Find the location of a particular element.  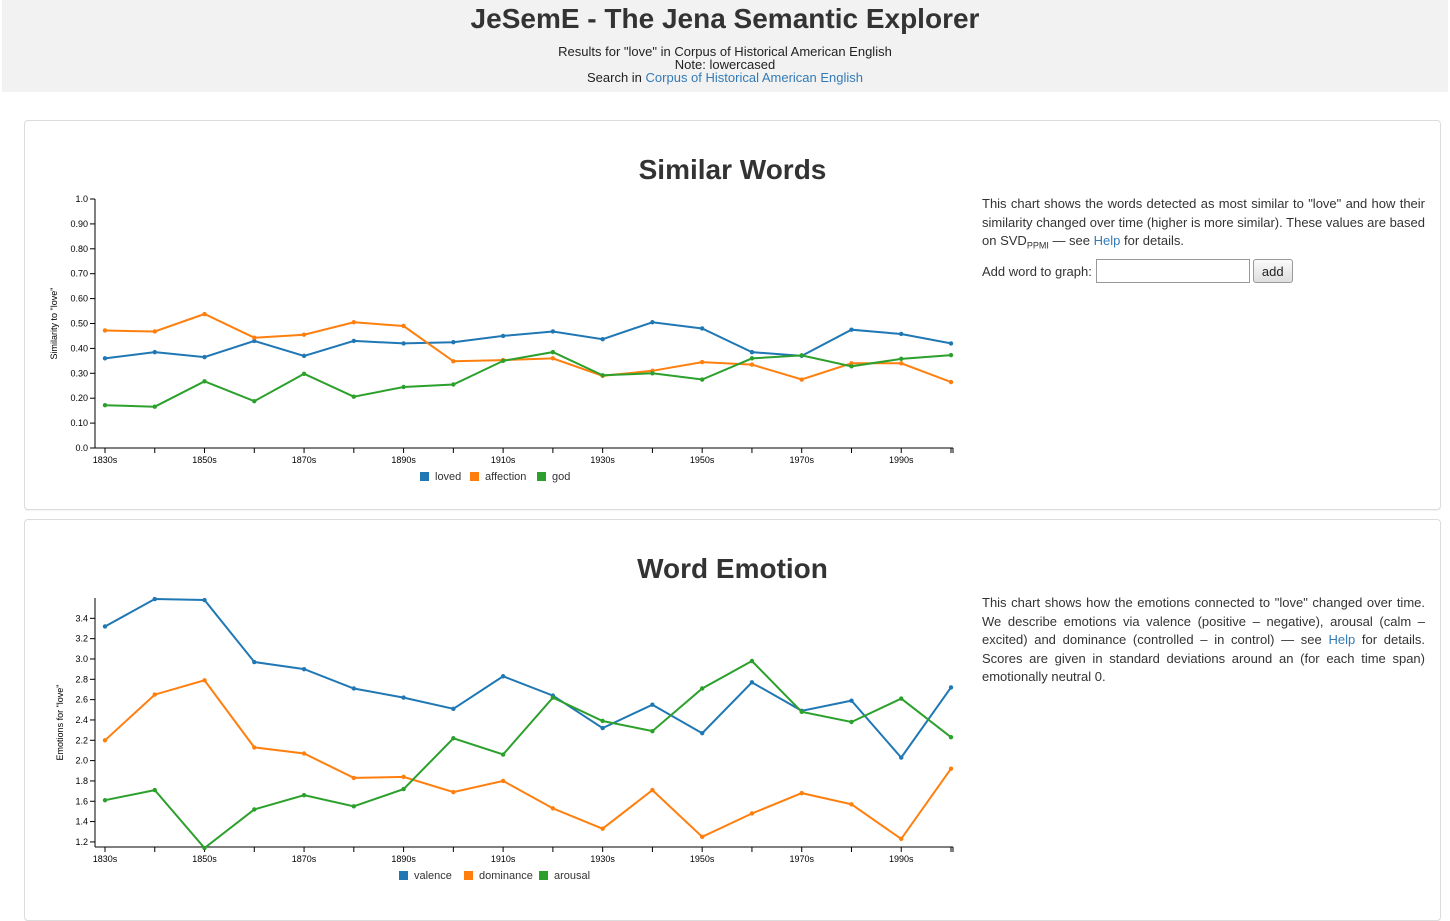

page-title: JeSemE - The Jena Semantic Explorer is located at coordinates (725, 18).